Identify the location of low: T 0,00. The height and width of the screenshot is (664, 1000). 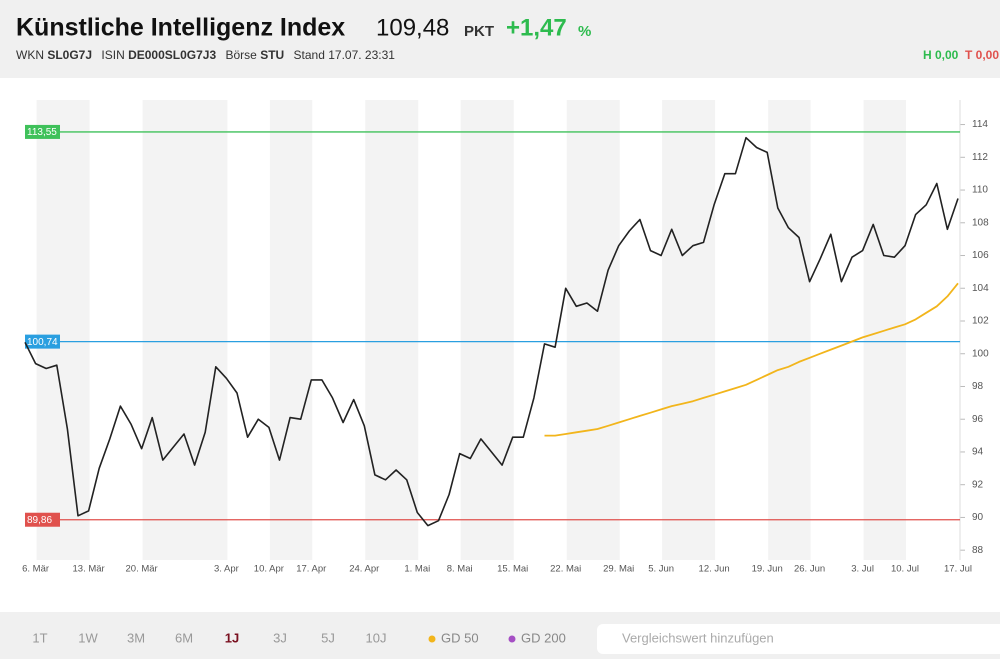
(982, 55).